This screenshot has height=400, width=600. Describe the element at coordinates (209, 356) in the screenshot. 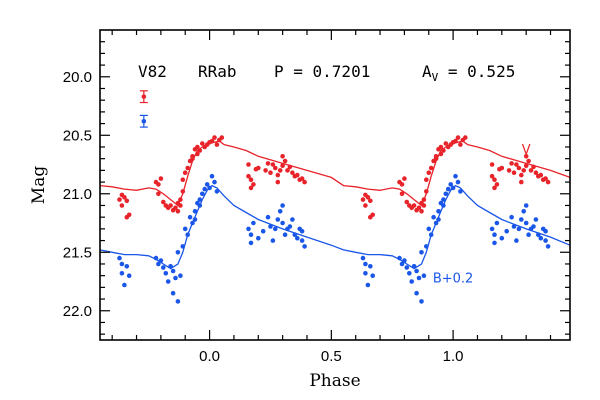

I see `x-tick-label: 0.0` at that location.